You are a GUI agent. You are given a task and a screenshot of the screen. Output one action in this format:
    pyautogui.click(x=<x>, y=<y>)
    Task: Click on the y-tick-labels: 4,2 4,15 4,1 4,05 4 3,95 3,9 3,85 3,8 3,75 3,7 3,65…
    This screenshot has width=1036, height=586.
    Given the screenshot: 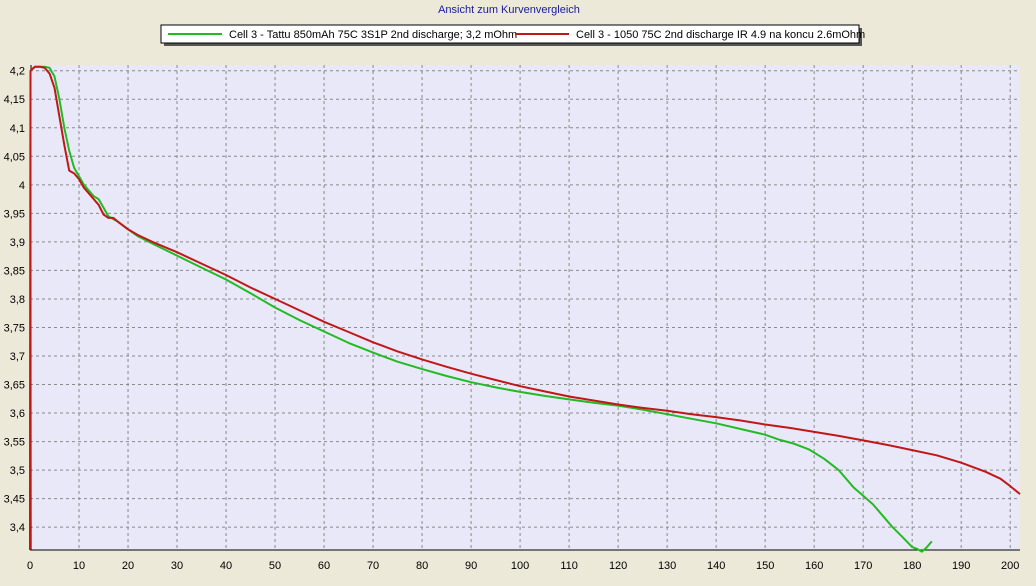 What is the action you would take?
    pyautogui.click(x=14, y=300)
    